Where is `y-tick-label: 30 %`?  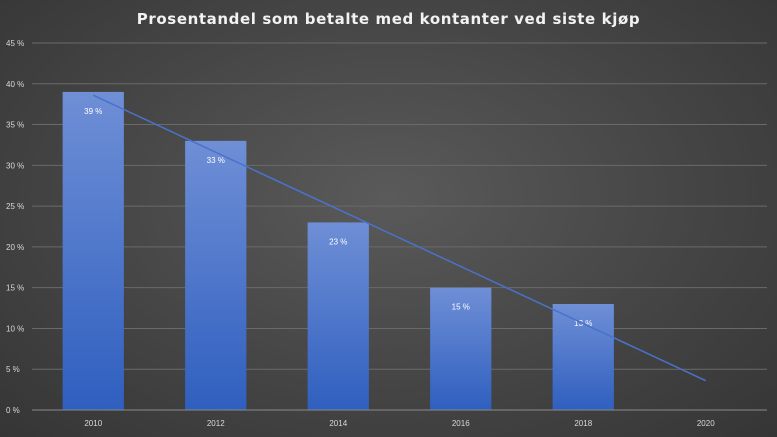 y-tick-label: 30 % is located at coordinates (15, 165).